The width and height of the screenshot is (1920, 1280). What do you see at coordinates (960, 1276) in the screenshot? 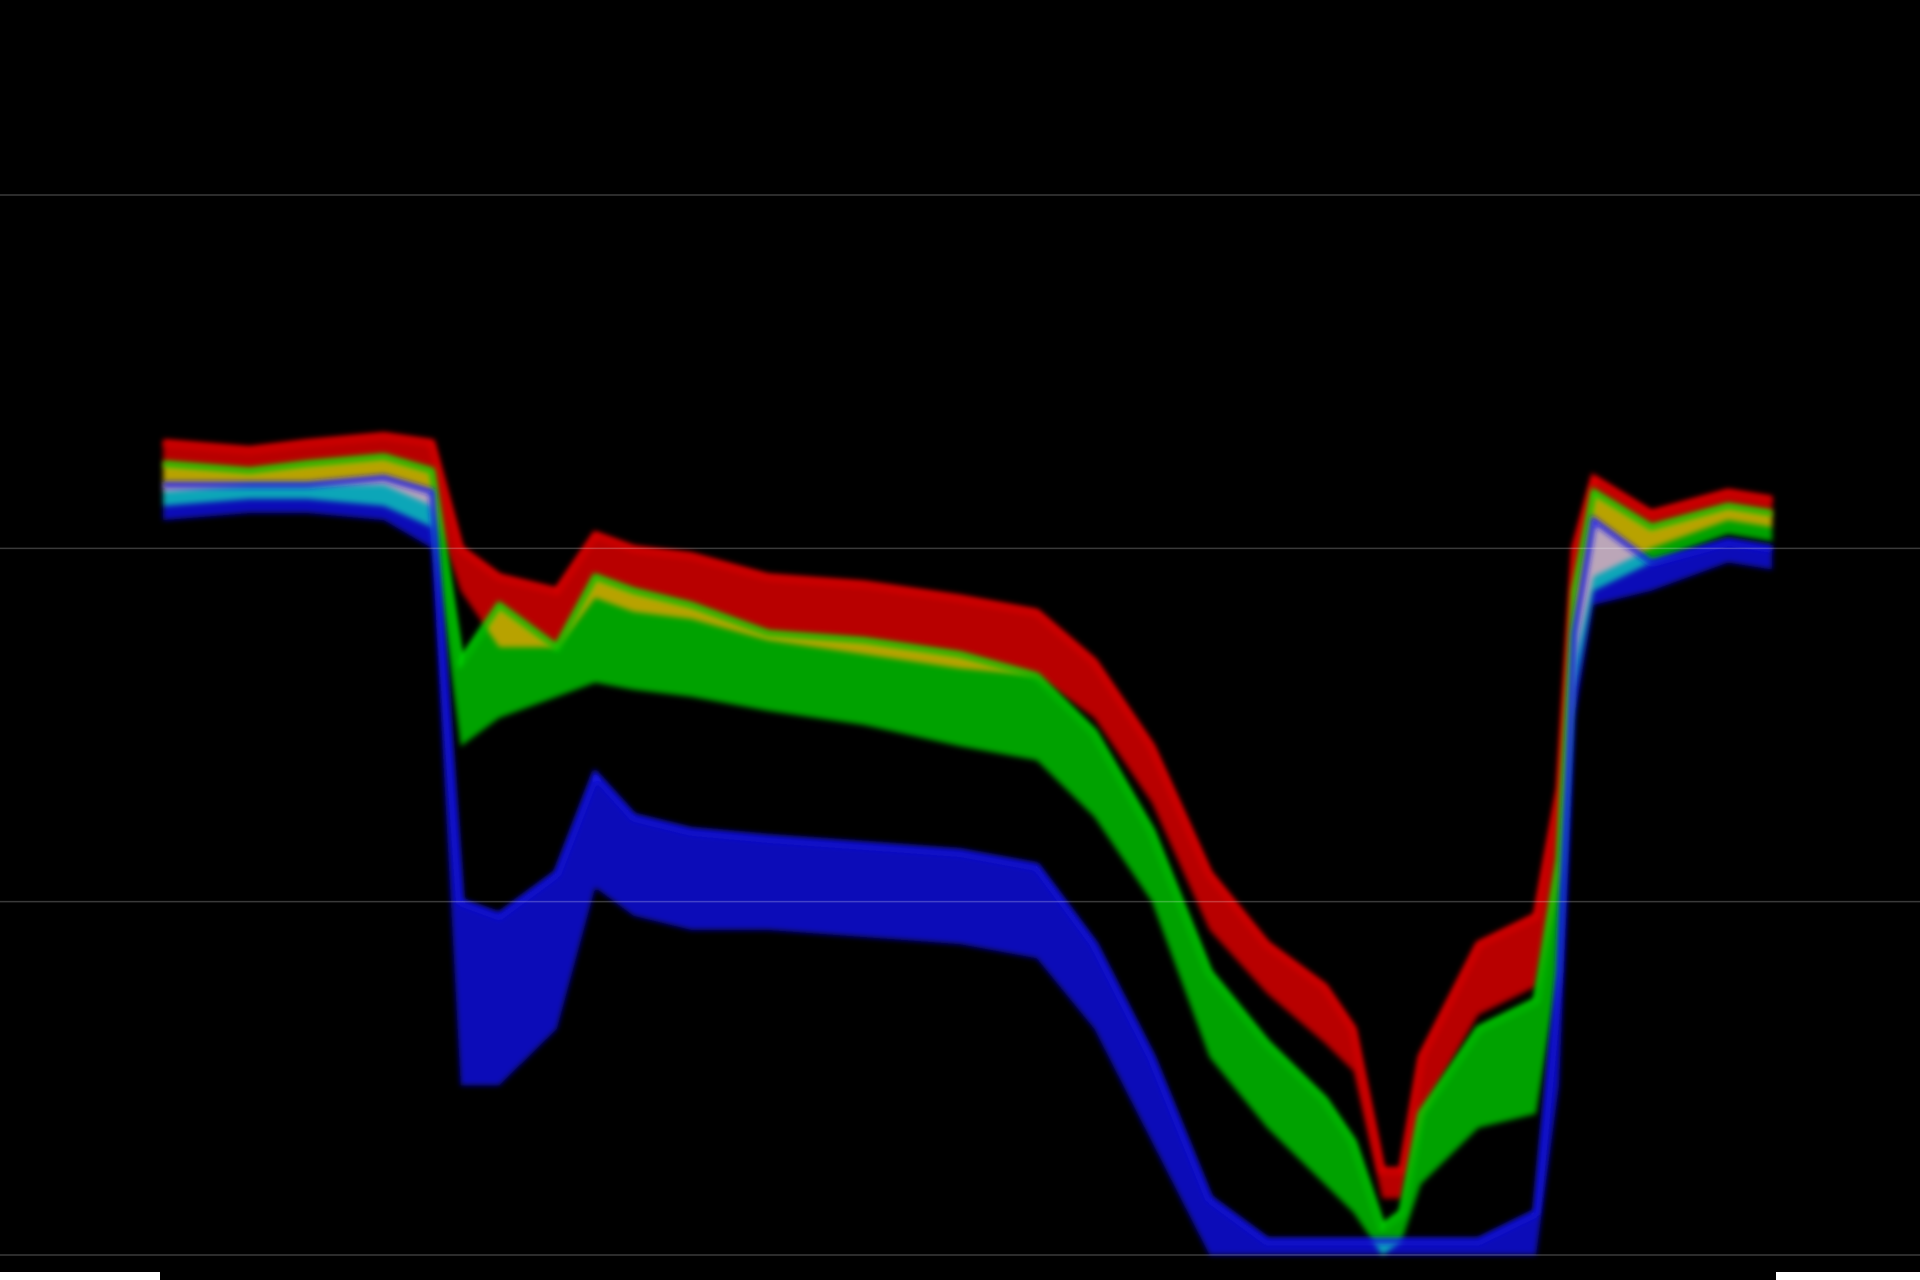
I see `edge-markers` at bounding box center [960, 1276].